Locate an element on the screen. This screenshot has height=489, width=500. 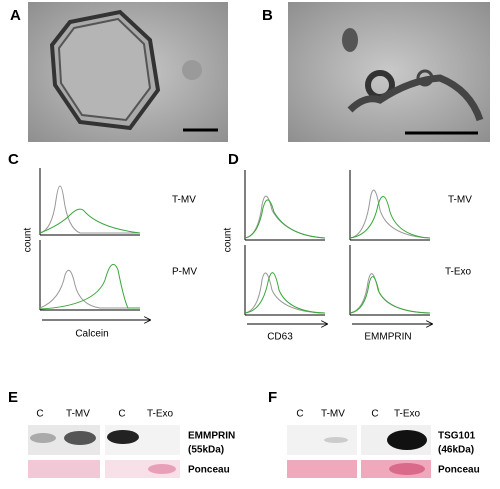
blot-label: EMMPRIN is located at coordinates (211, 436).